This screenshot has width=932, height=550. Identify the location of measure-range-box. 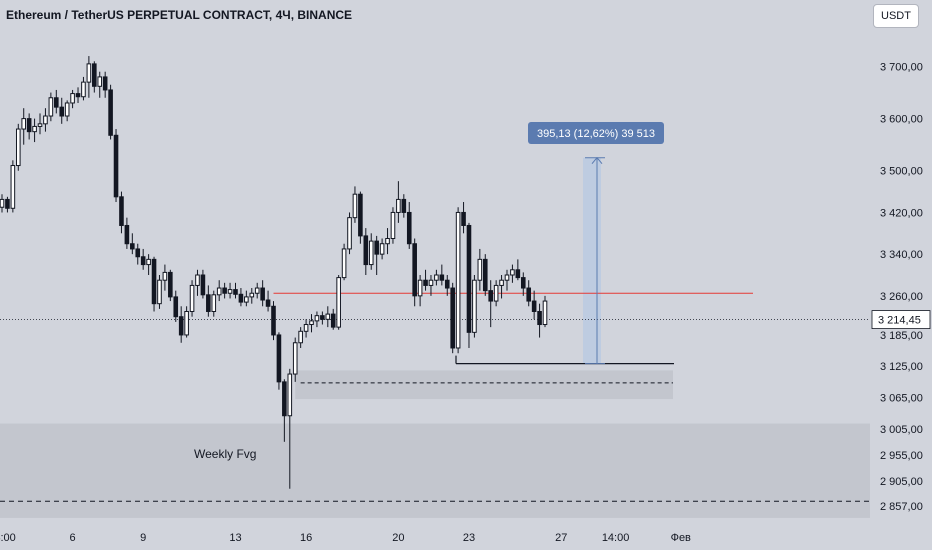
(592, 260).